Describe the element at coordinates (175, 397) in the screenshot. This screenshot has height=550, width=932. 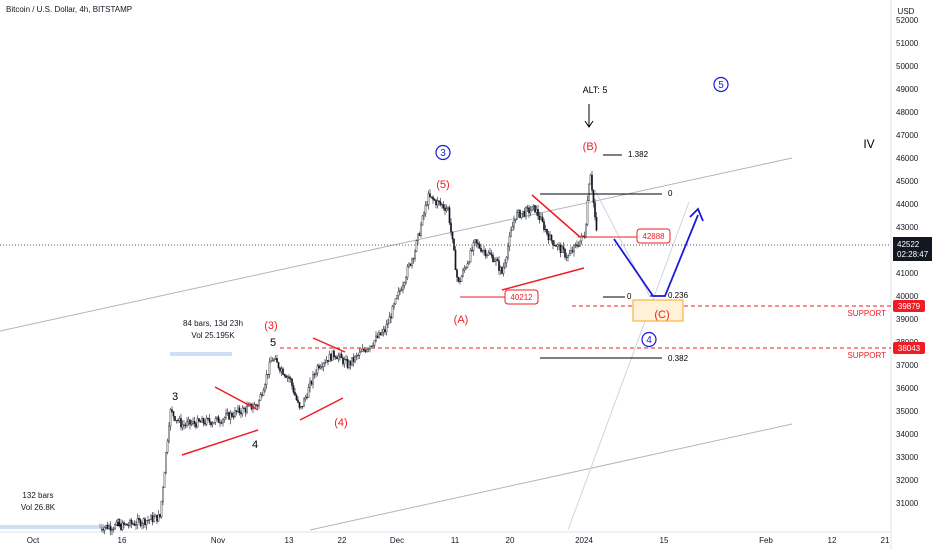
I see `wave-label: 3` at that location.